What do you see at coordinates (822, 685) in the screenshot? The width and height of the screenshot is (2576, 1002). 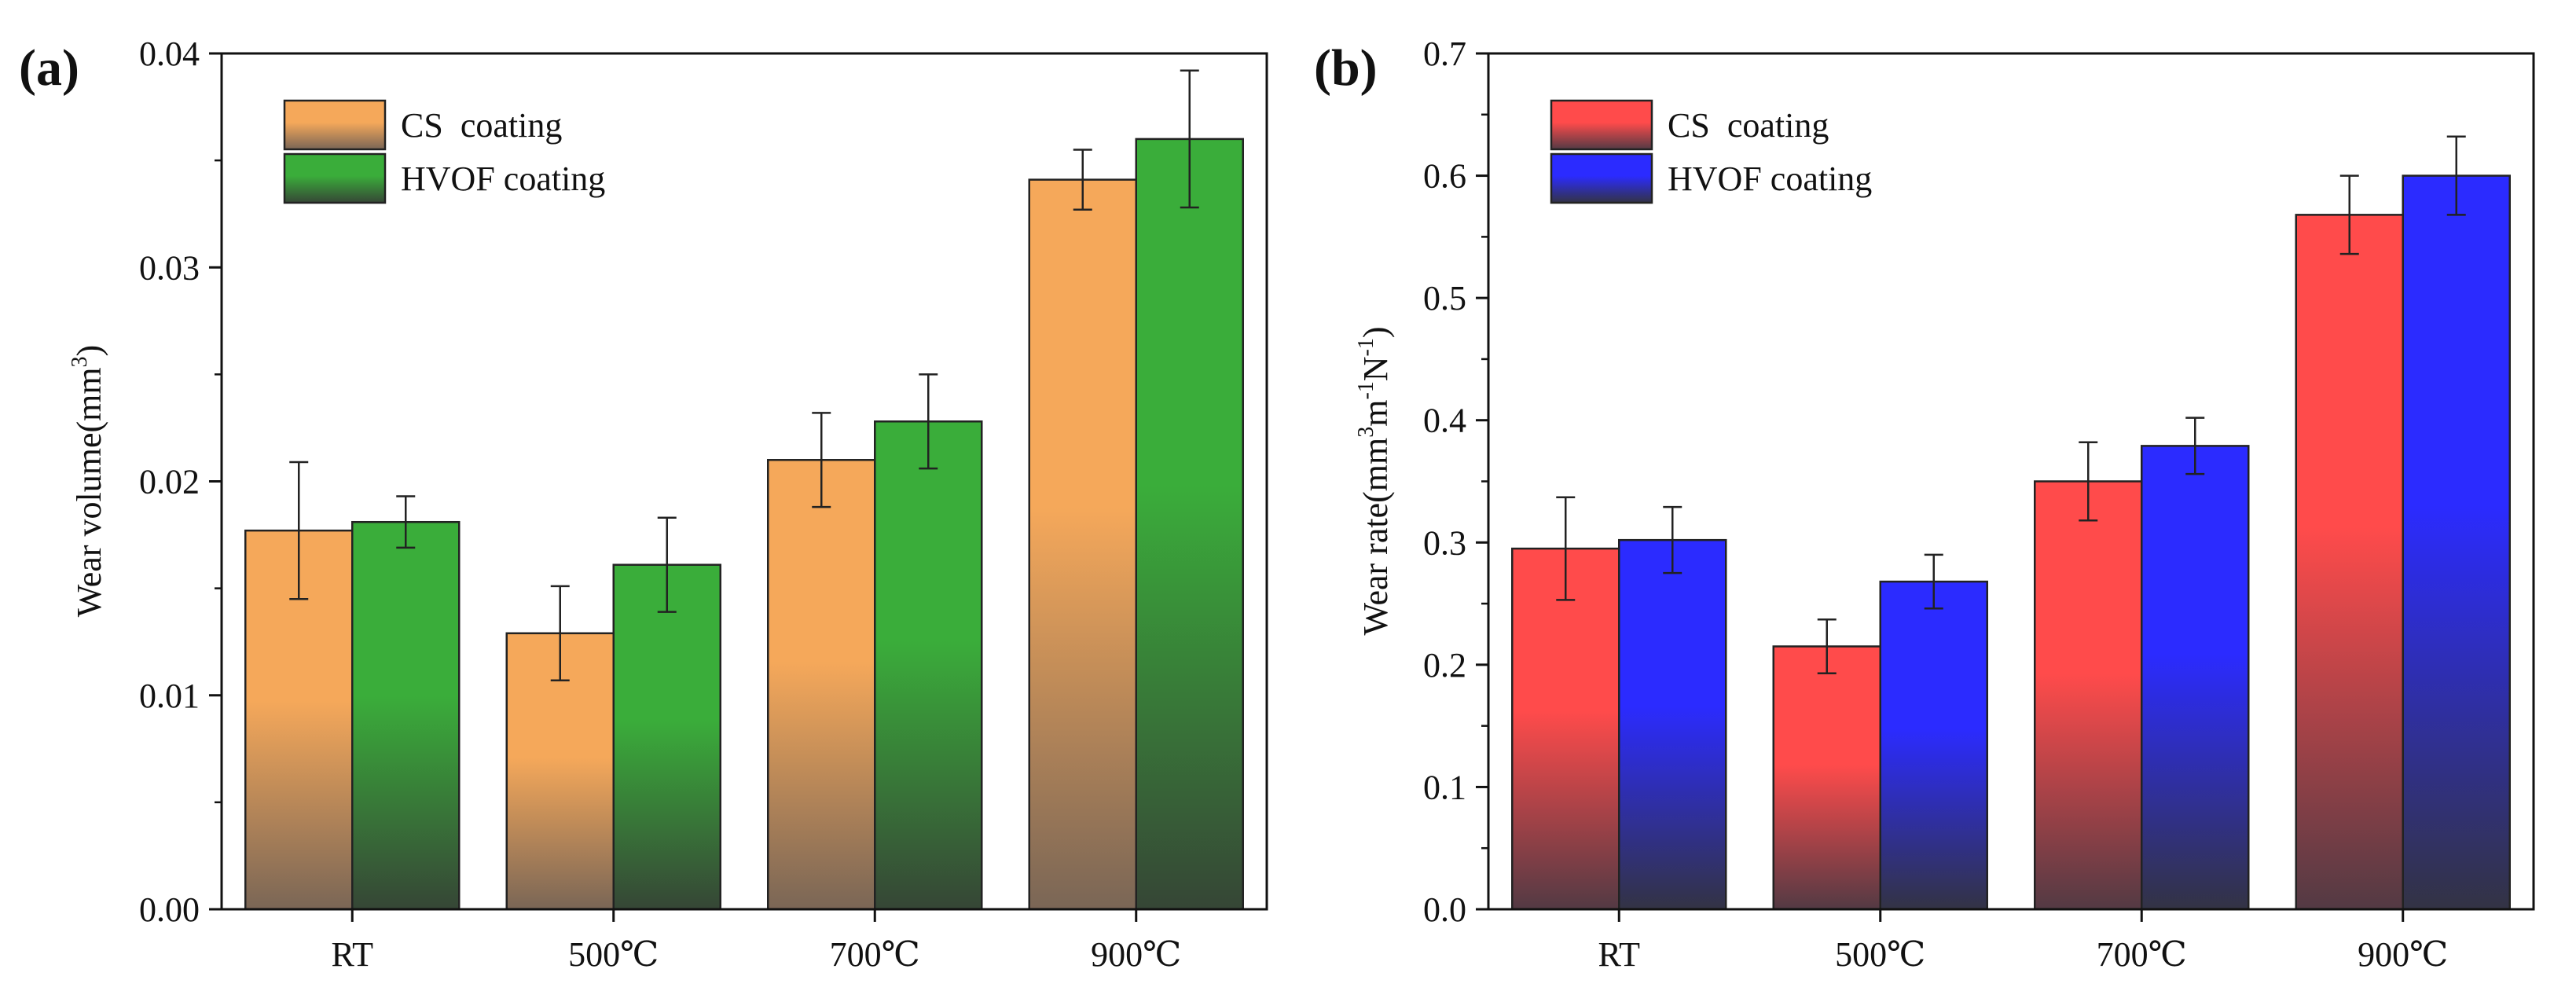 I see `bar-a-s0-c2` at bounding box center [822, 685].